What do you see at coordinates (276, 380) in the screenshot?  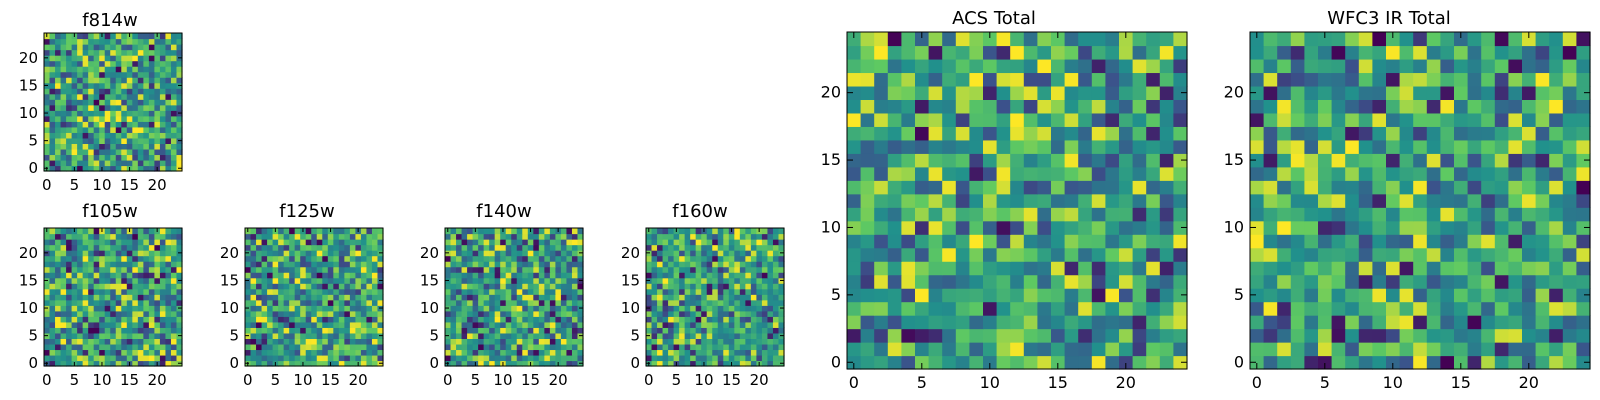 I see `x-tick-label: 5` at bounding box center [276, 380].